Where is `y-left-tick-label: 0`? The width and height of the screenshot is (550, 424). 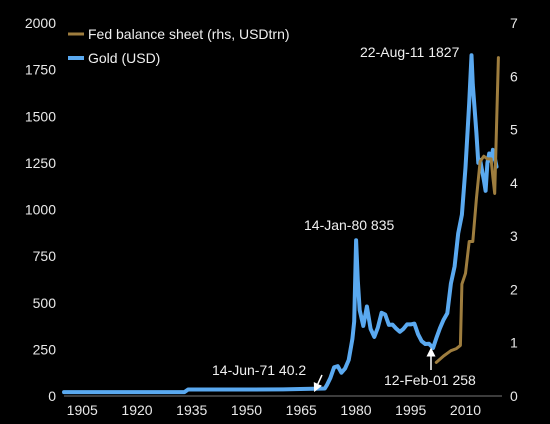 y-left-tick-label: 0 is located at coordinates (52, 396).